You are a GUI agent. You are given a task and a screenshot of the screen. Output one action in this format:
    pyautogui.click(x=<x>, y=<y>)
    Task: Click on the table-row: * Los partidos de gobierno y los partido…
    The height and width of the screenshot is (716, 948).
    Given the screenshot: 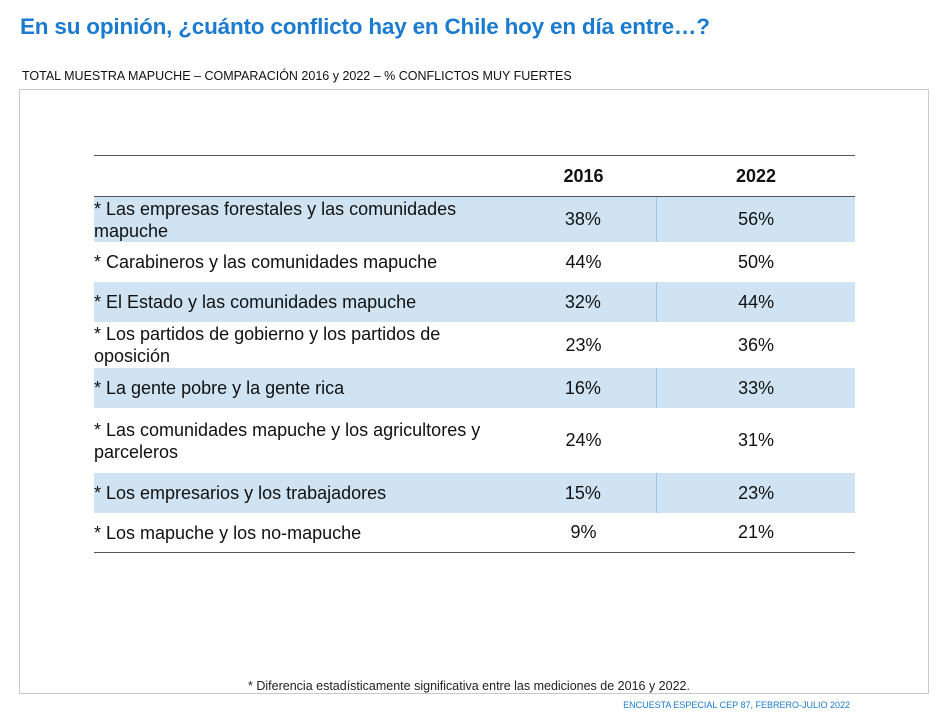 What is the action you would take?
    pyautogui.click(x=474, y=345)
    